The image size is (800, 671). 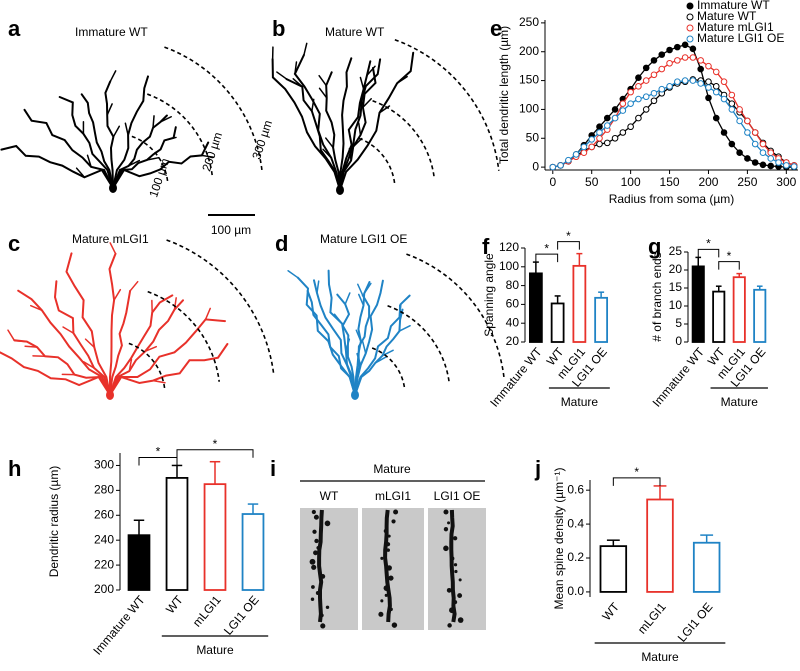 What do you see at coordinates (672, 199) in the screenshot?
I see `x-axis-label: Radius from soma (µm)` at bounding box center [672, 199].